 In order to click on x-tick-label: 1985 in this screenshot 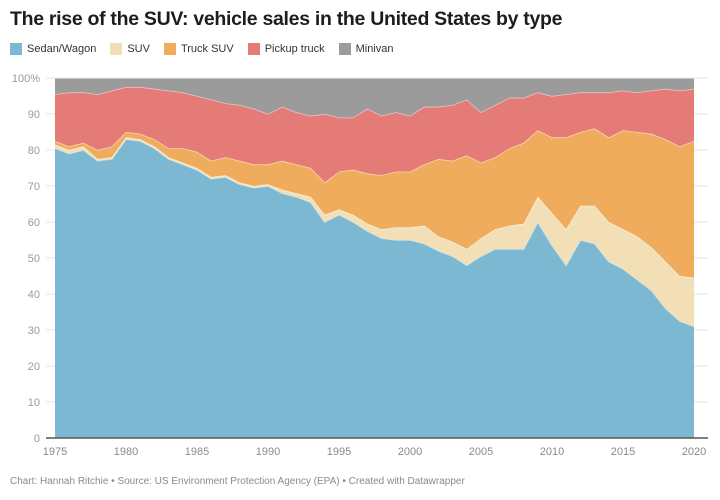, I will do `click(197, 452)`.